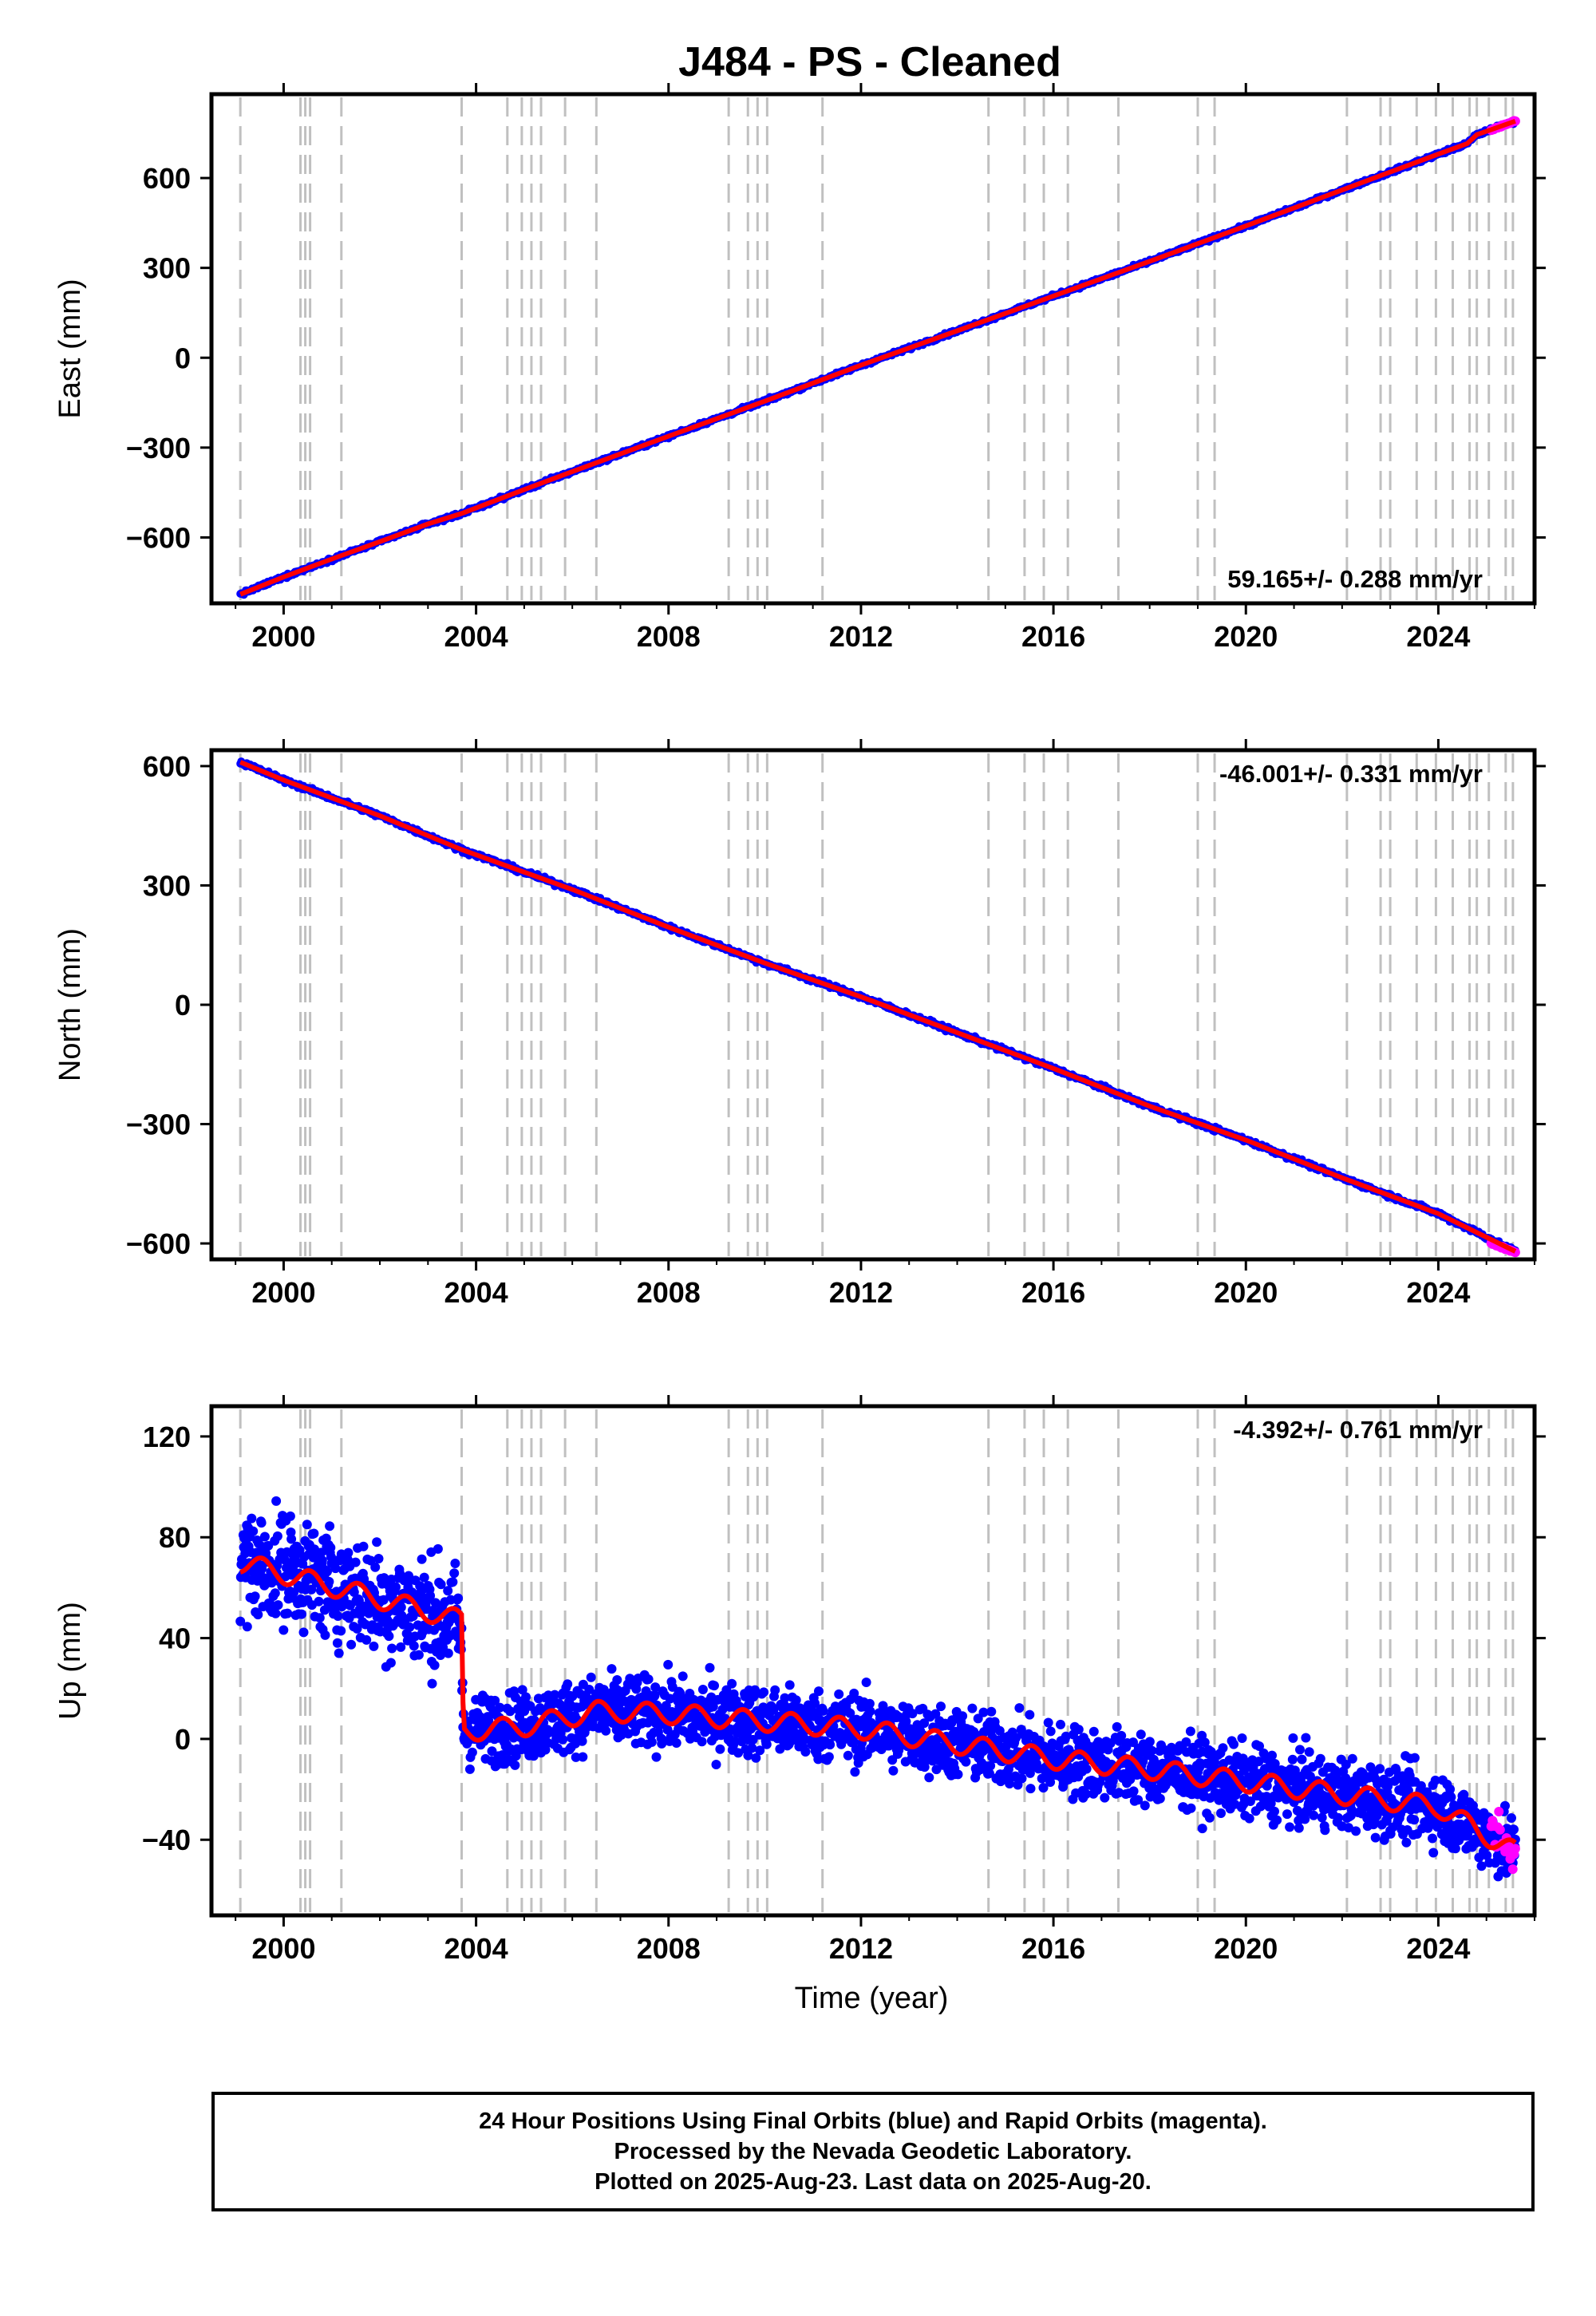 This screenshot has width=1596, height=2316. What do you see at coordinates (167, 885) in the screenshot?
I see `y-tick-label: 300` at bounding box center [167, 885].